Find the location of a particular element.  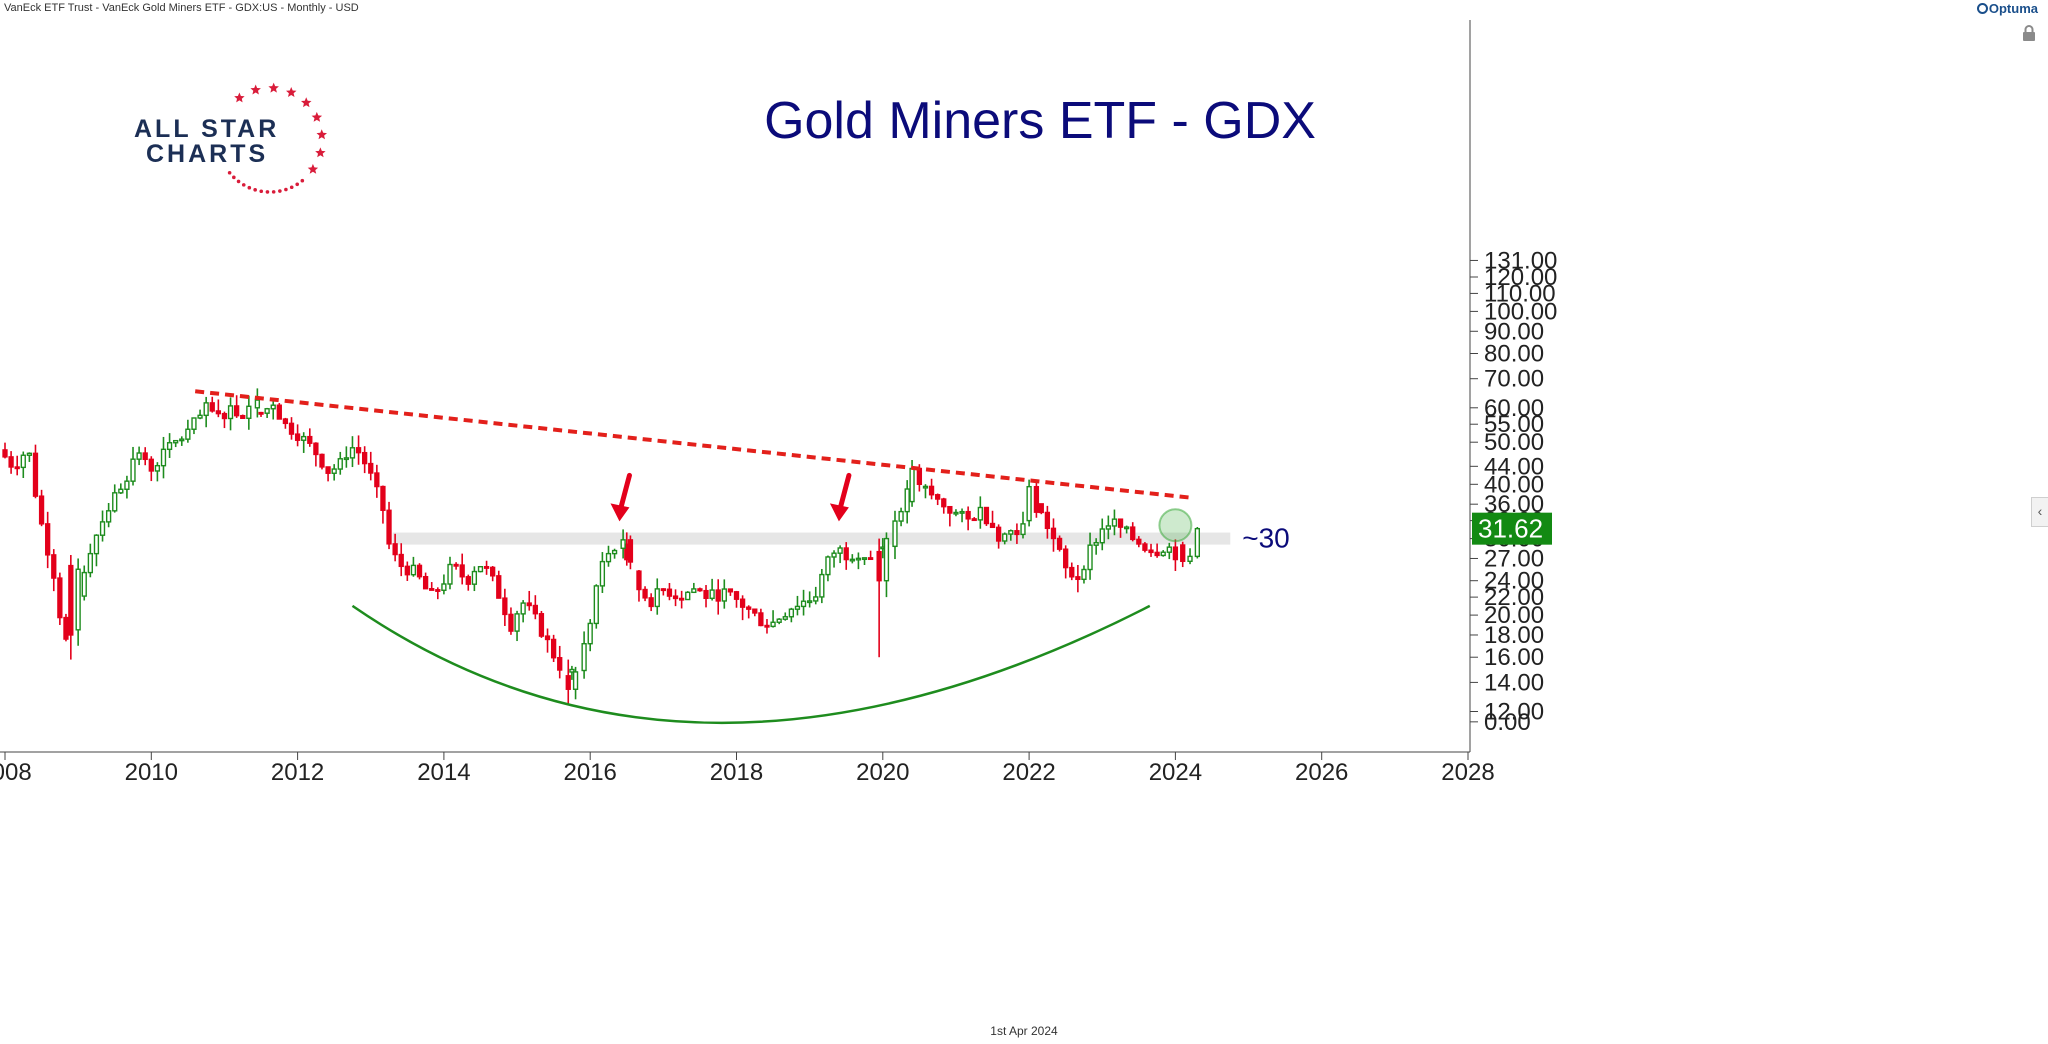

stars-arc-icon is located at coordinates (277, 138).